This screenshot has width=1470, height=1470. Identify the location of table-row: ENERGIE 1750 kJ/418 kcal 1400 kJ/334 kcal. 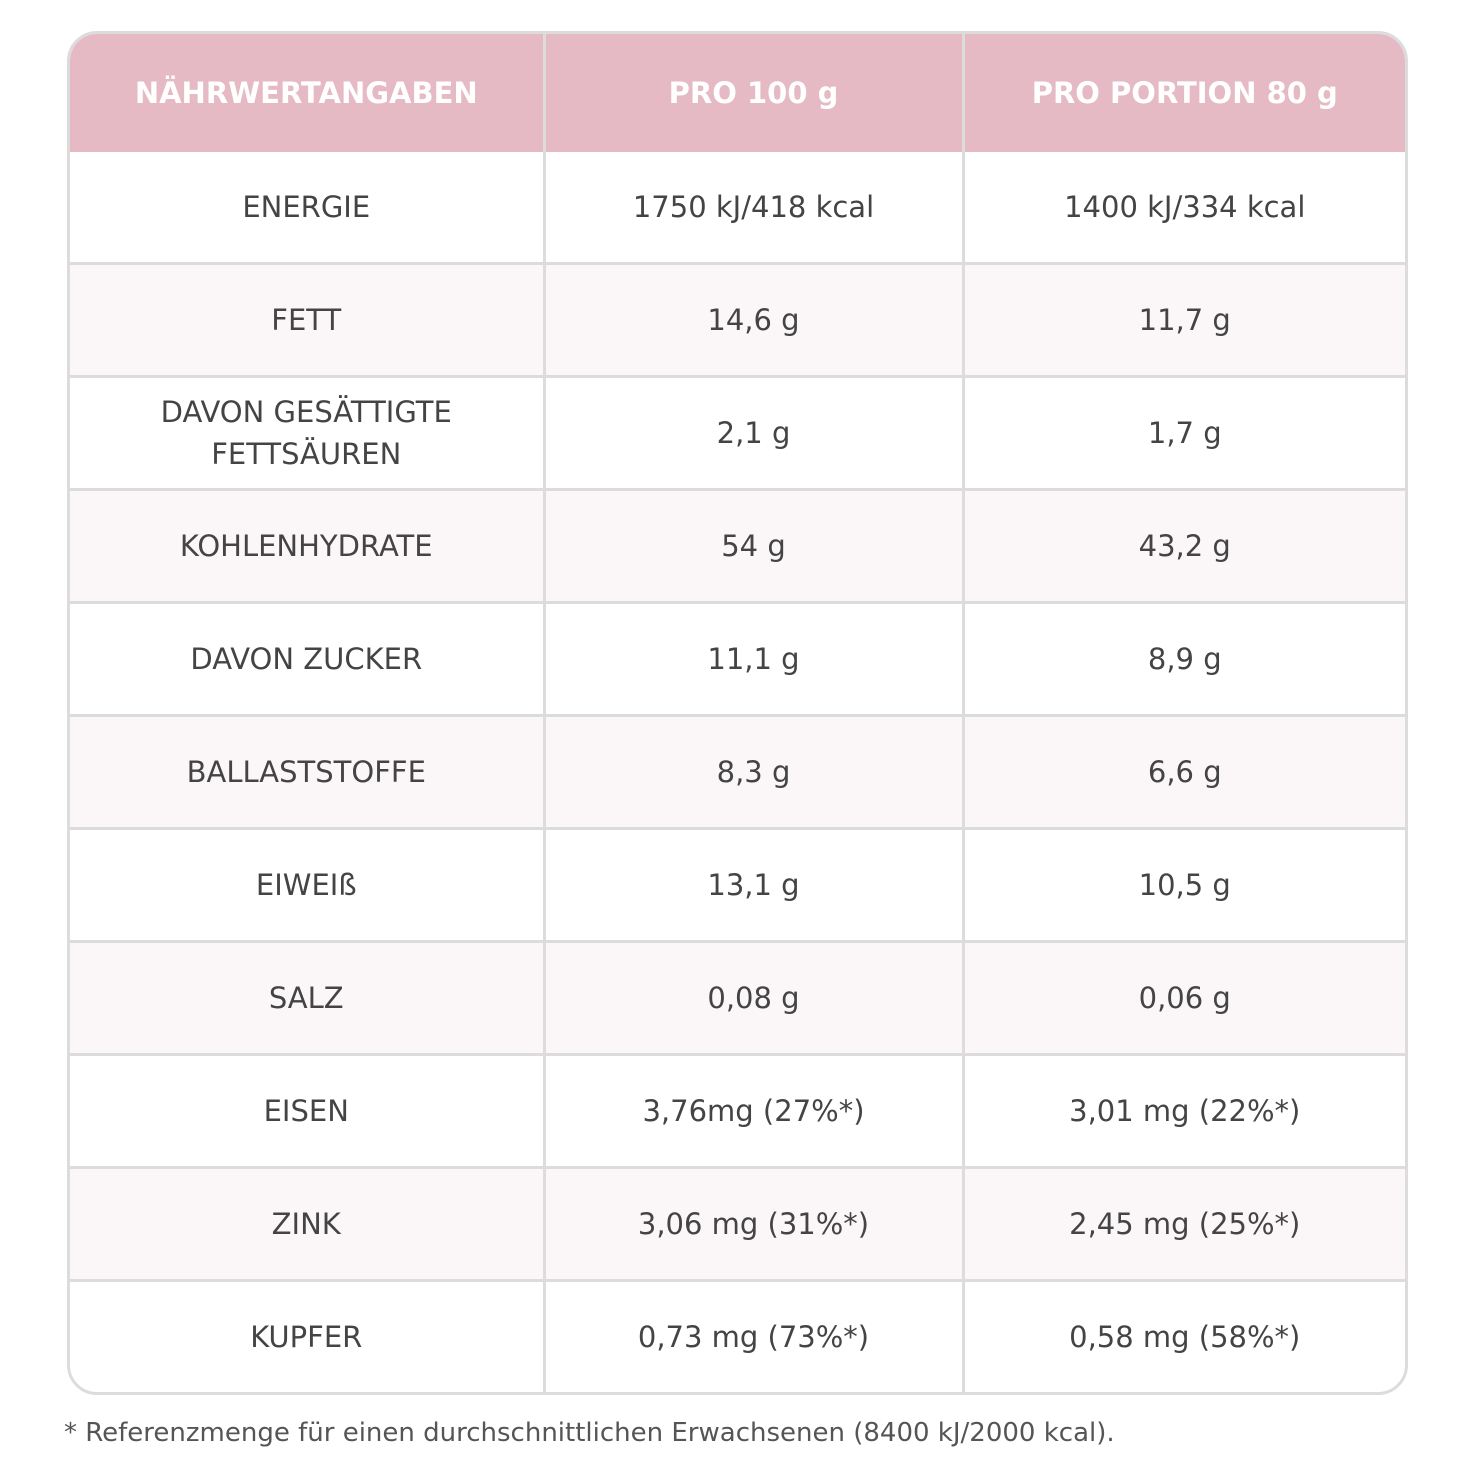
(737, 208).